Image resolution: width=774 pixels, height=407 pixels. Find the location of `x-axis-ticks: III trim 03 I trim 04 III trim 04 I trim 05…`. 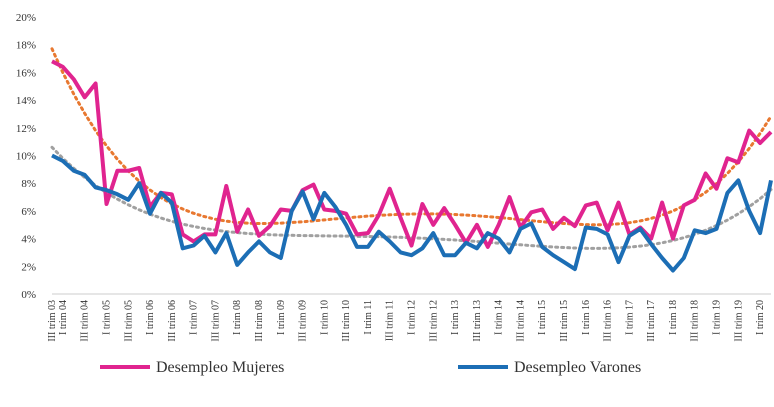

x-axis-ticks: III trim 03 I trim 04 III trim 04 I trim 05… is located at coordinates (406, 321).